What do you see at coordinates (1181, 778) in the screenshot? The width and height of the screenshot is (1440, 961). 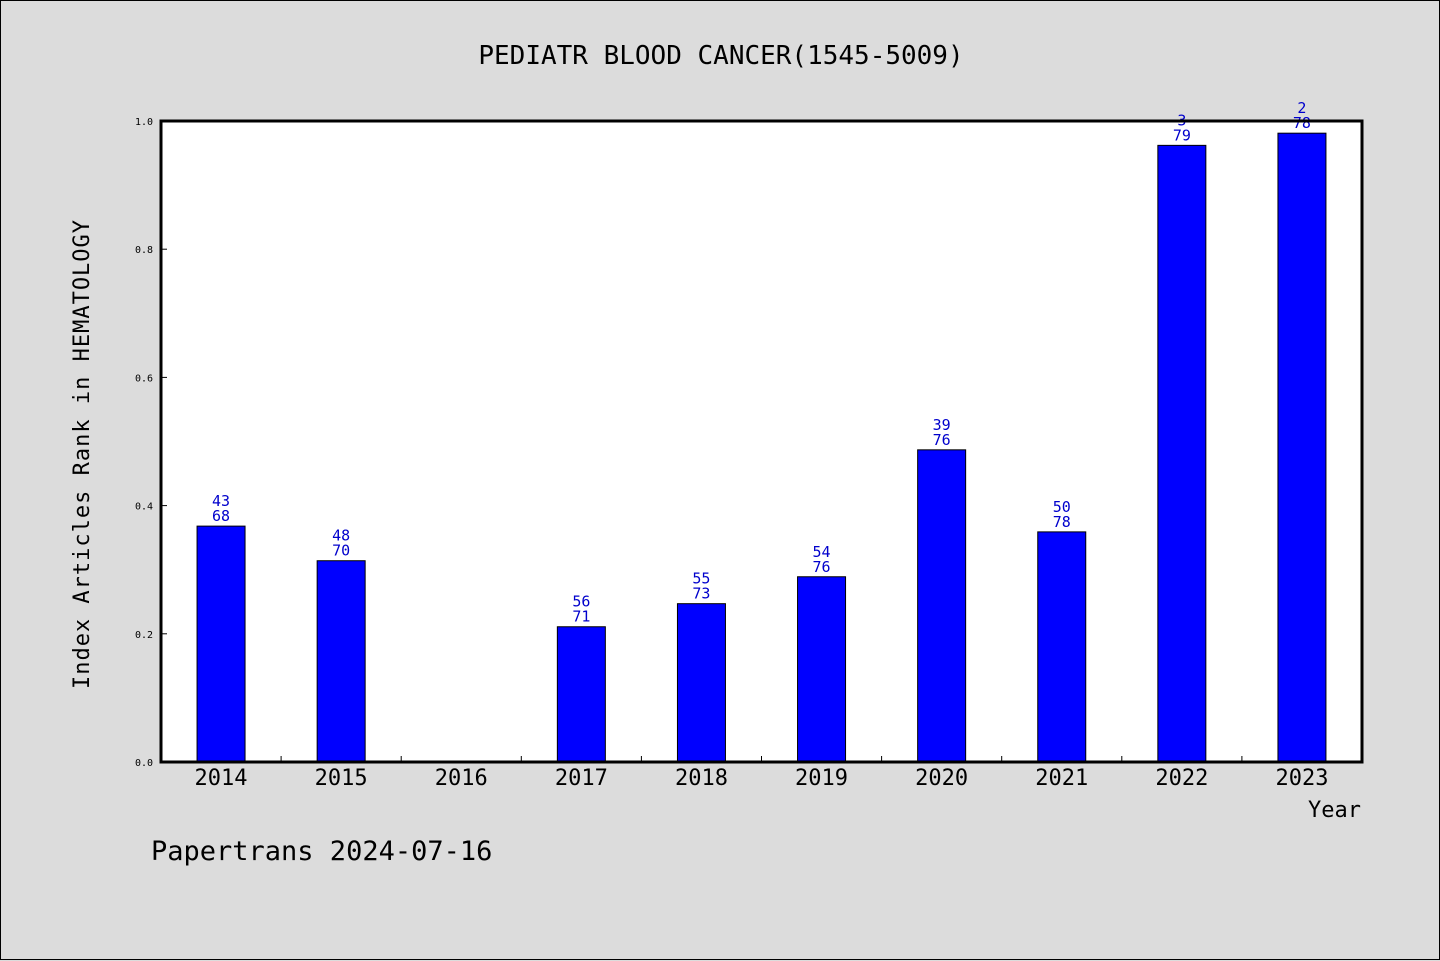 I see `x-tick-label: 2022` at bounding box center [1181, 778].